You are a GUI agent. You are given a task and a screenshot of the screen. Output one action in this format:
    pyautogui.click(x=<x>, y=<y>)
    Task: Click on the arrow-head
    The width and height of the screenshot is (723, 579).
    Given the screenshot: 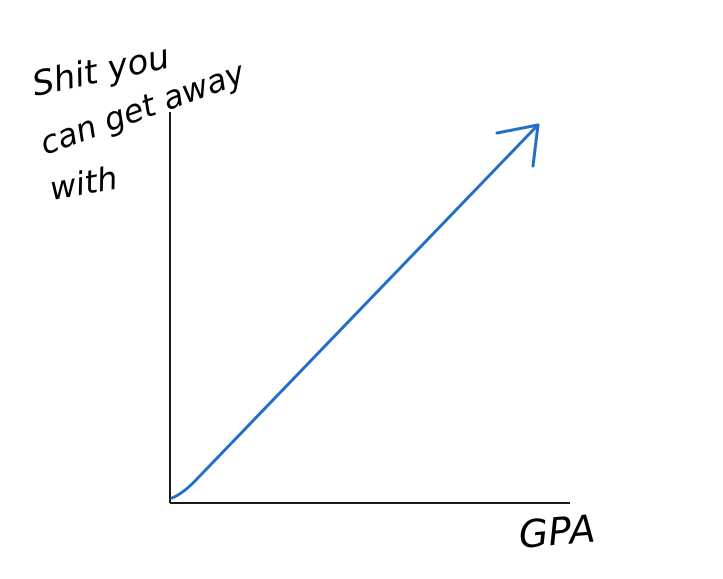 What is the action you would take?
    pyautogui.click(x=517, y=145)
    